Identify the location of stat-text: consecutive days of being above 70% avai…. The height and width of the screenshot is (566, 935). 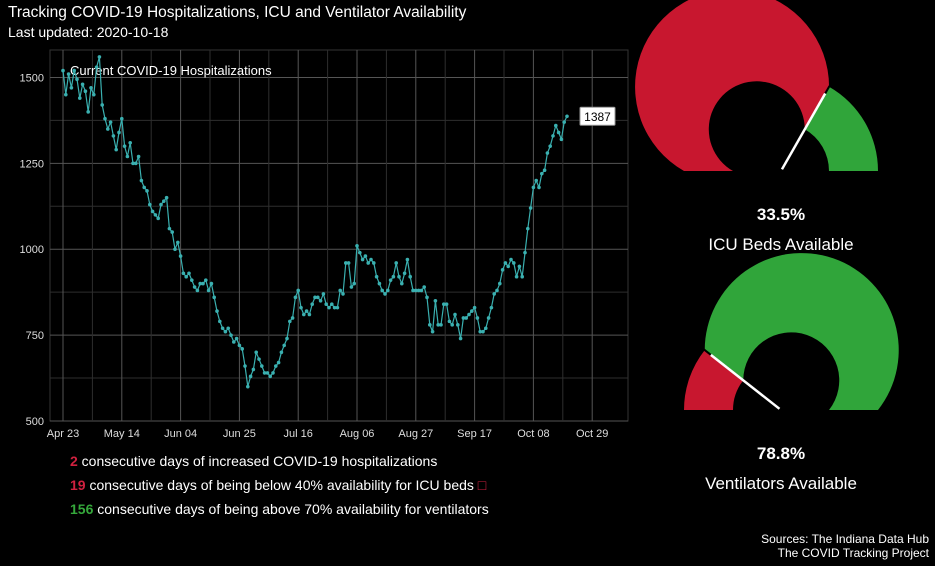
(291, 509).